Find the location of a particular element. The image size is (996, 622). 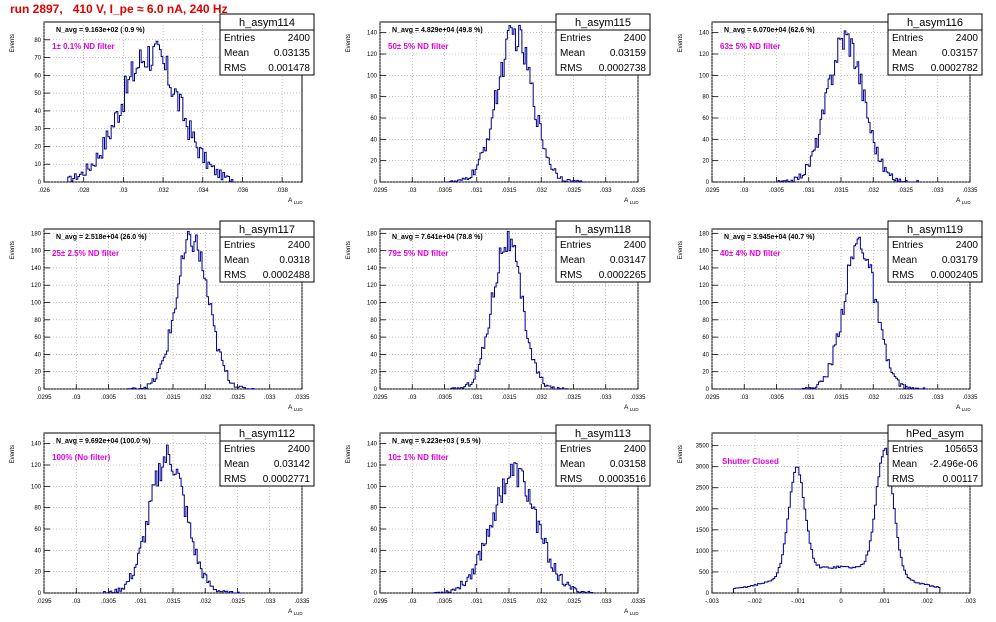

stats-value: 105653 is located at coordinates (962, 449).